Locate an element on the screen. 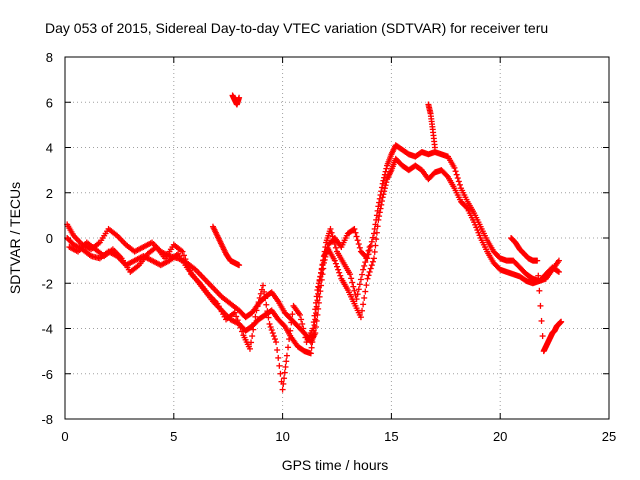 The image size is (640, 480). y-tick-label: 2 is located at coordinates (49, 193).